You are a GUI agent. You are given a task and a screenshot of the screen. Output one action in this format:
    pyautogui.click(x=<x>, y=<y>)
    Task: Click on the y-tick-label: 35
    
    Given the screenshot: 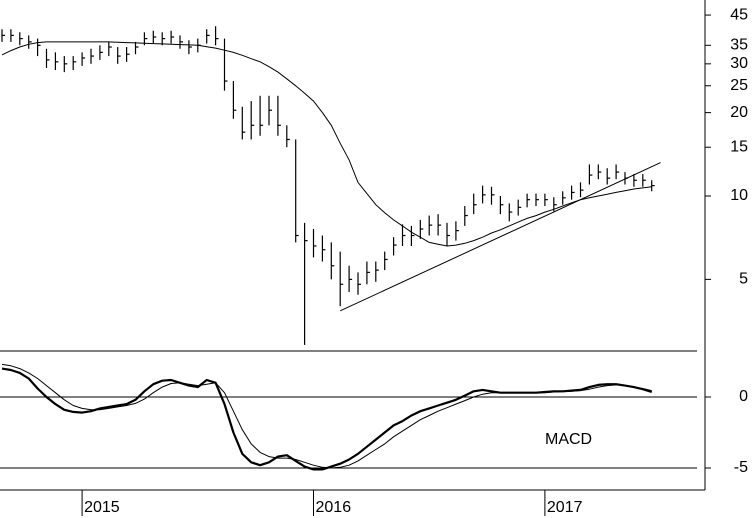 What is the action you would take?
    pyautogui.click(x=739, y=45)
    